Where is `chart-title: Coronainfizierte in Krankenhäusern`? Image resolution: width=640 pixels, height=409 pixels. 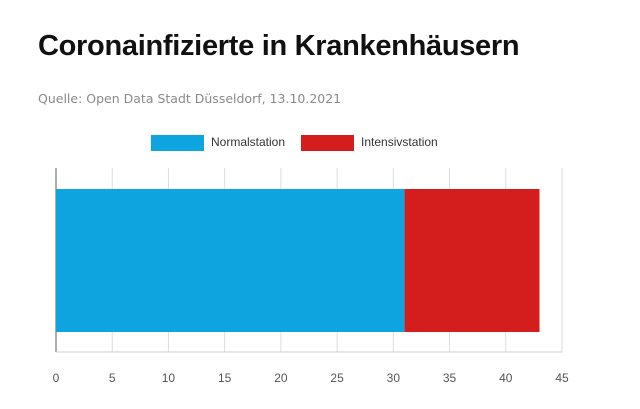
chart-title: Coronainfizierte in Krankenhäusern is located at coordinates (279, 46).